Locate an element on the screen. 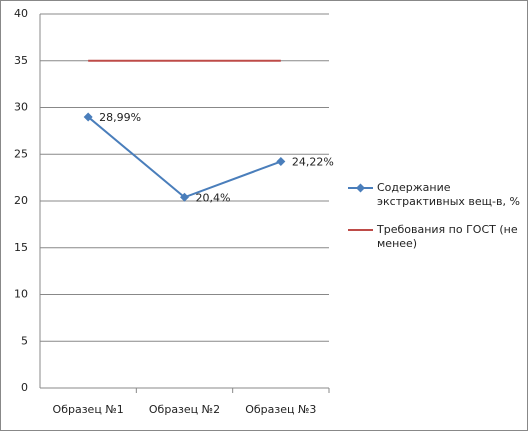  data-label: 28,99% is located at coordinates (120, 117).